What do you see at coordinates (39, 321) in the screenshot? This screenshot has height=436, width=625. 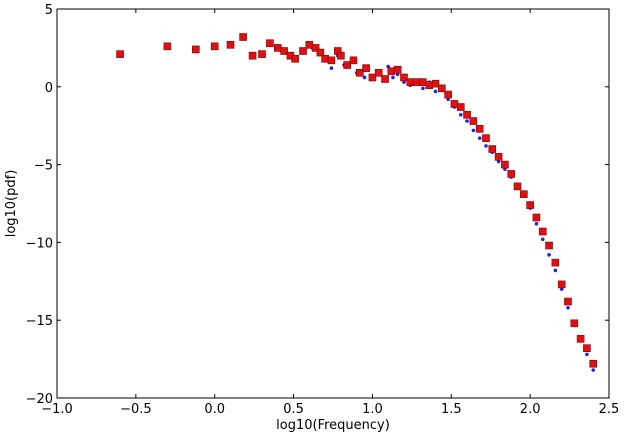 I see `y-tick-label: −15` at bounding box center [39, 321].